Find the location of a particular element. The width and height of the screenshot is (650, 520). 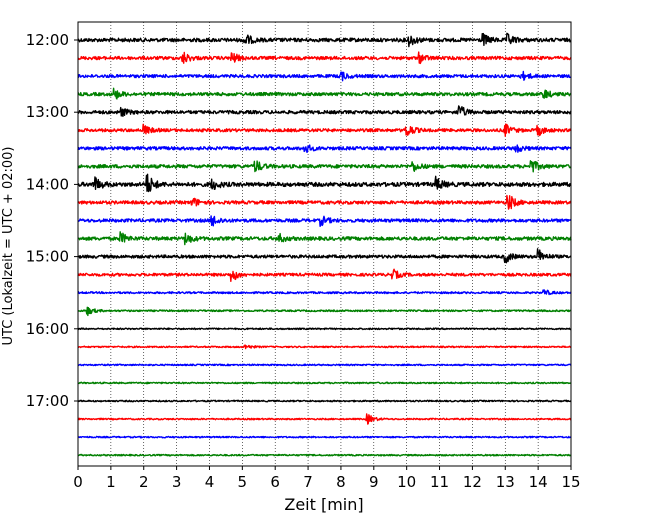

x-tick-label: 1 is located at coordinates (111, 482).